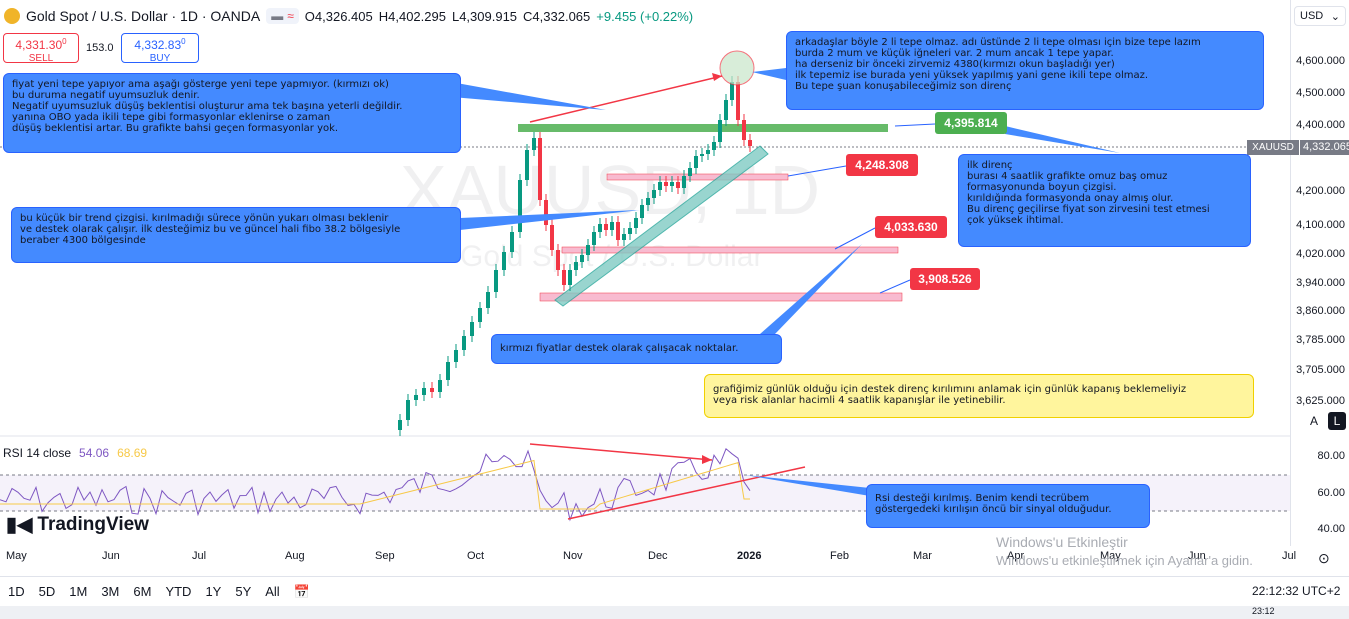  What do you see at coordinates (110, 591) in the screenshot?
I see `range-3m: 3M` at bounding box center [110, 591].